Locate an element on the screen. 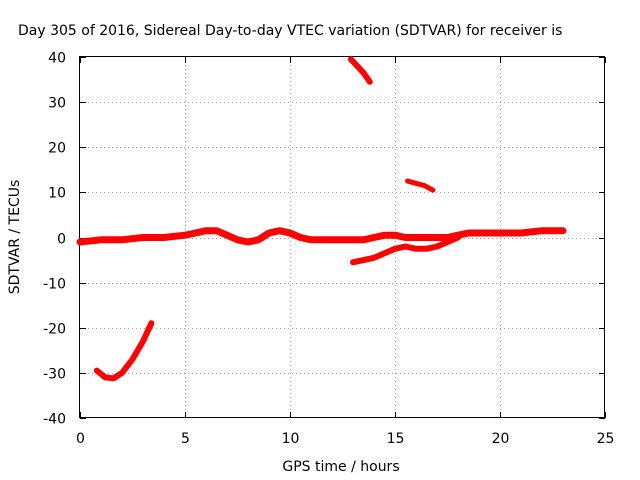  x-tick-label: 25 is located at coordinates (606, 439).